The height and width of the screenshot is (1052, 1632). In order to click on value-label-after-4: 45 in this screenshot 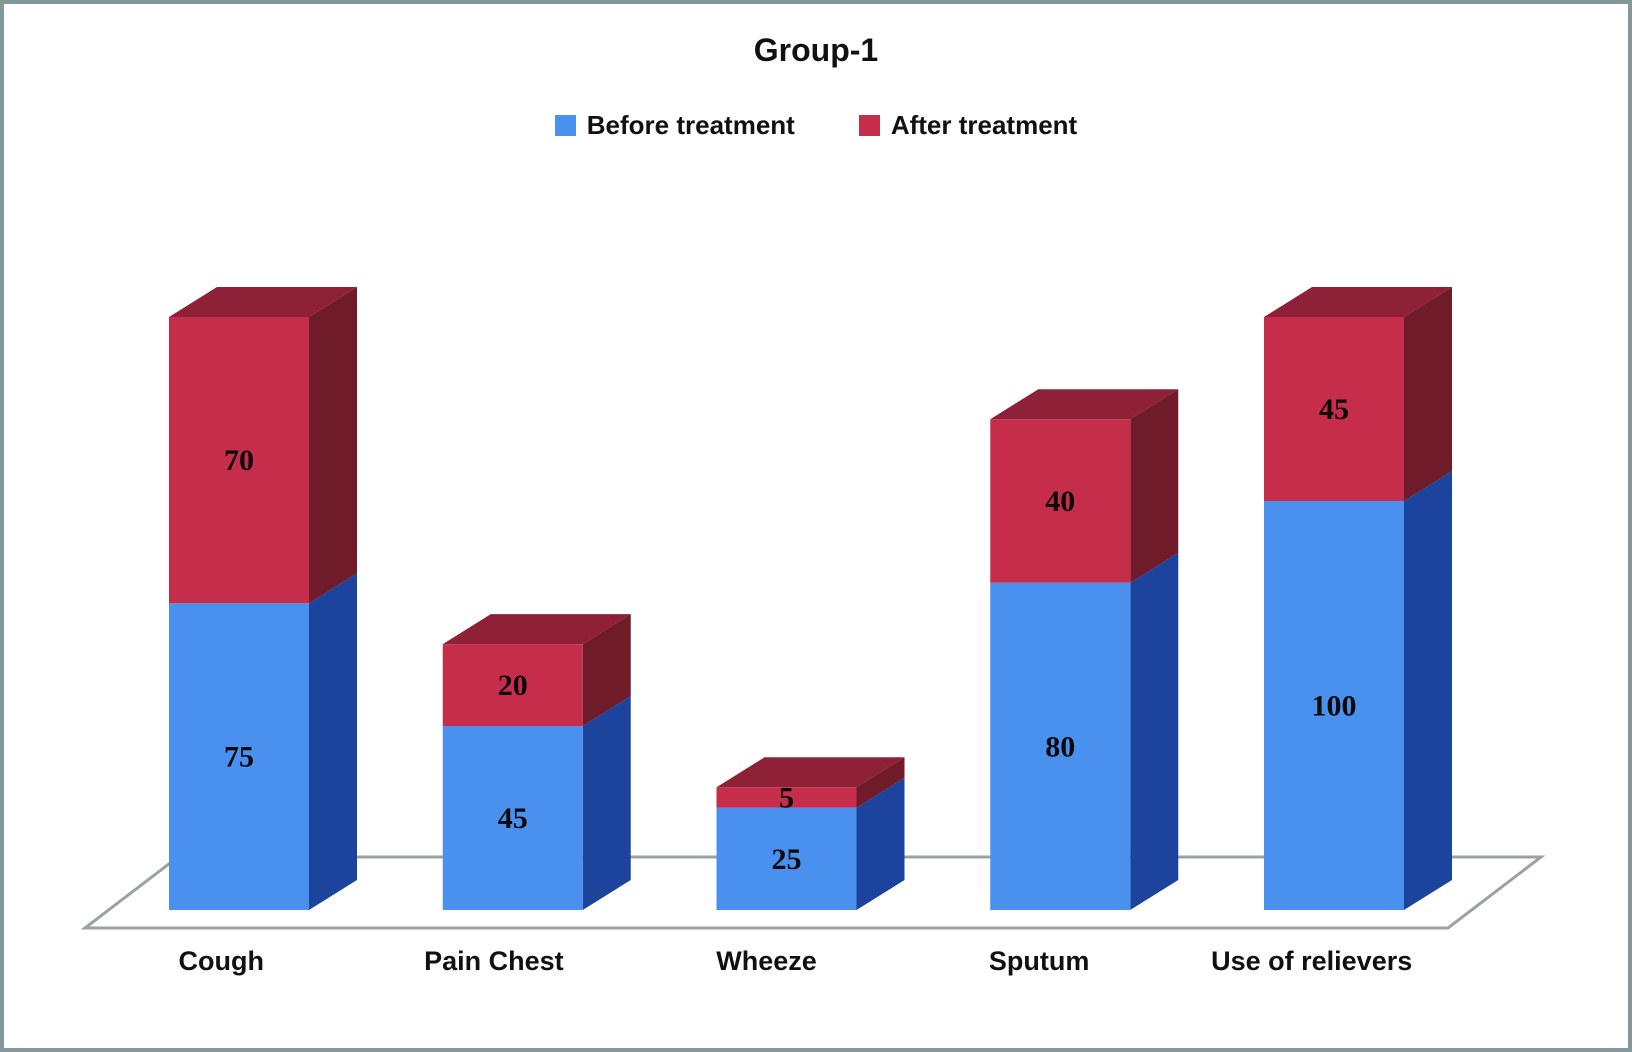, I will do `click(1334, 409)`.